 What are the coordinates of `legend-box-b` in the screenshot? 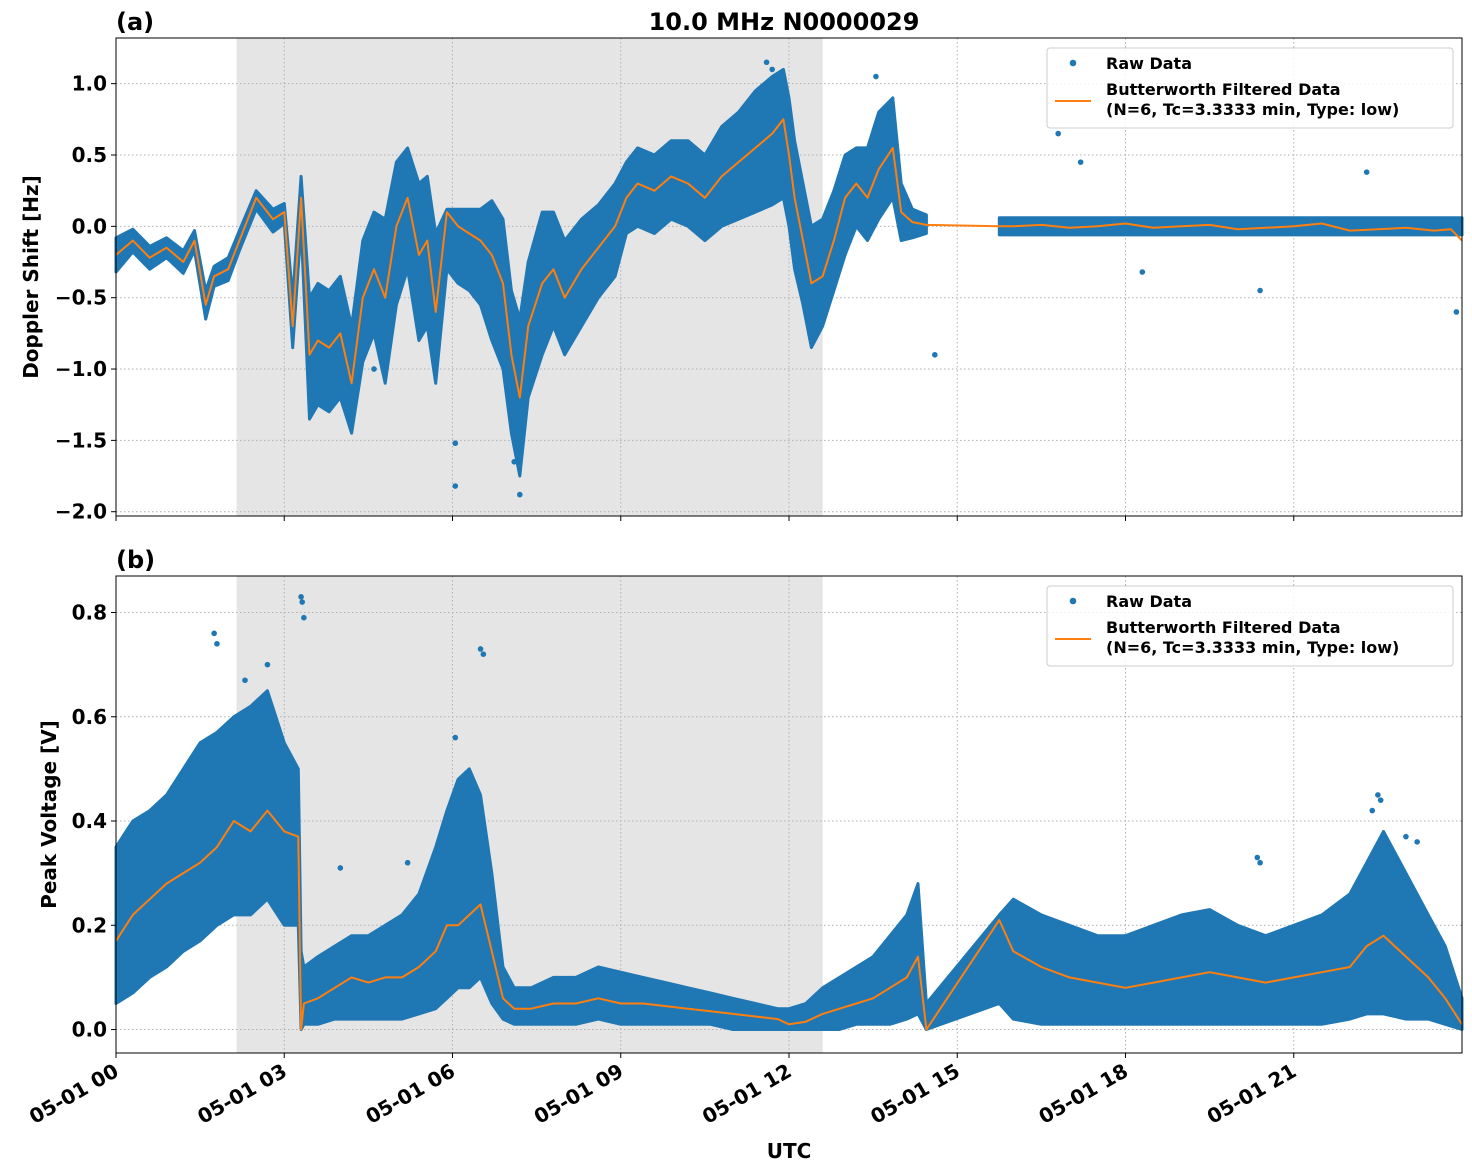 It's located at (1250, 626).